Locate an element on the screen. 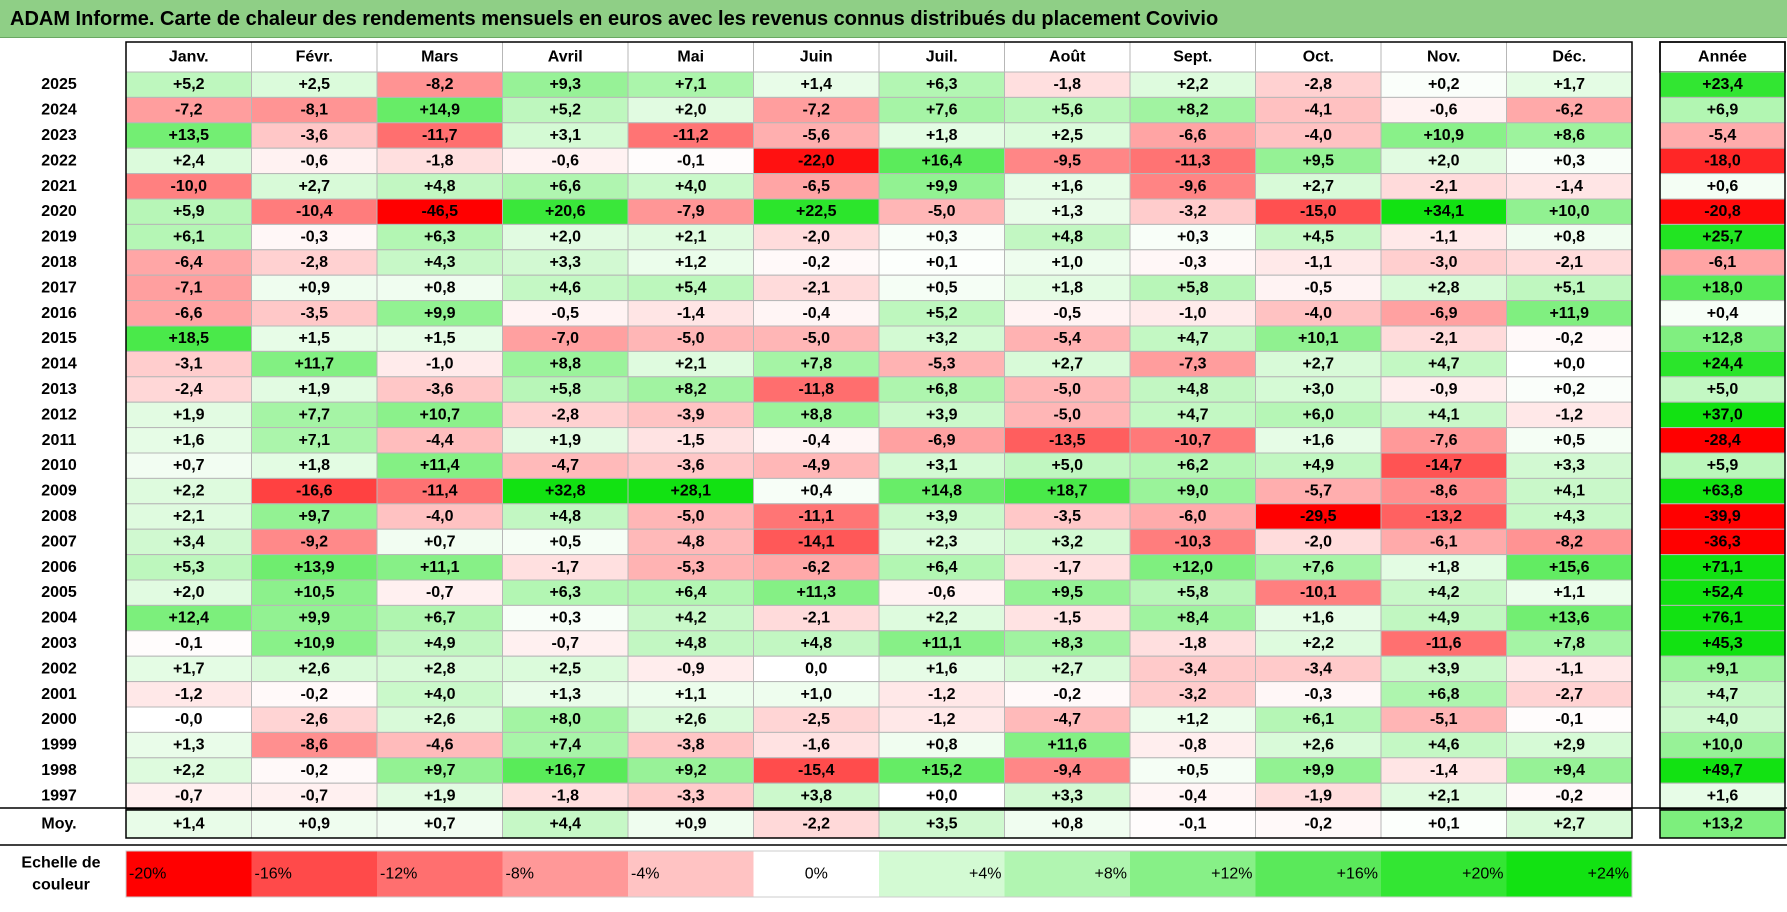  cell-value: +6,8 is located at coordinates (942, 389).